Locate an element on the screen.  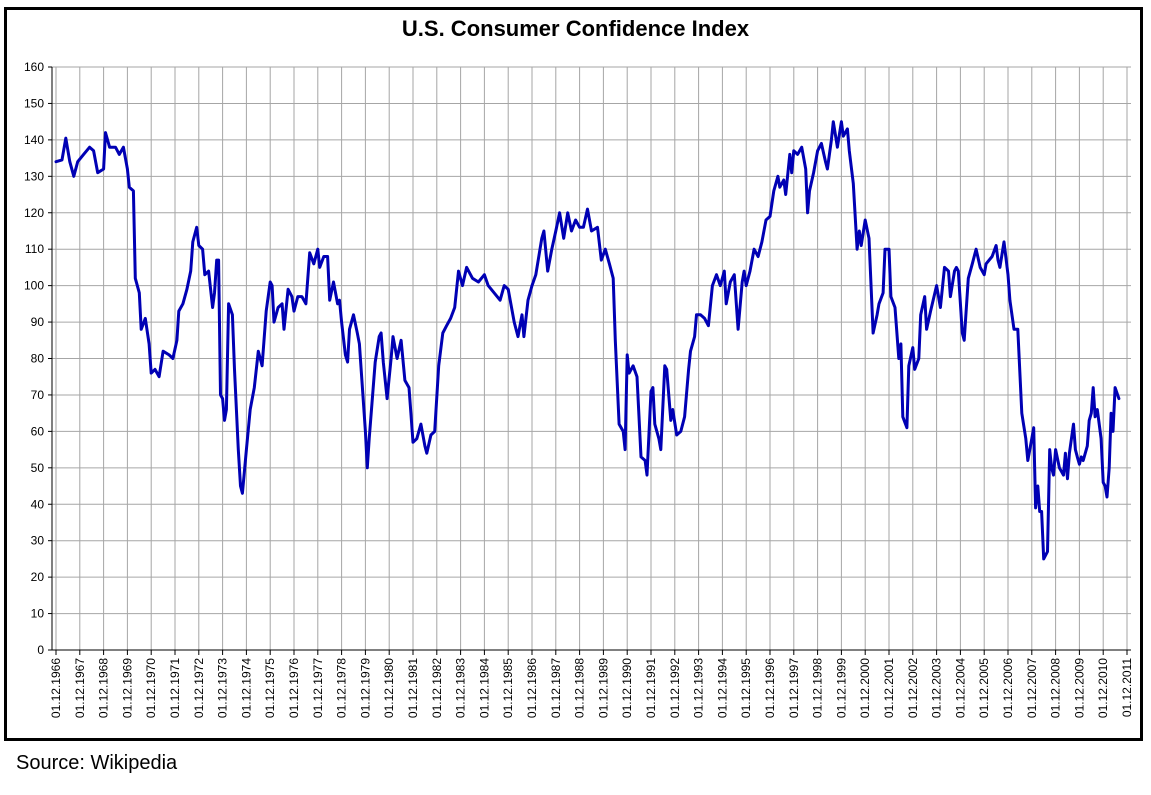
x-tick-label: 01.12.1972 is located at coordinates (199, 688).